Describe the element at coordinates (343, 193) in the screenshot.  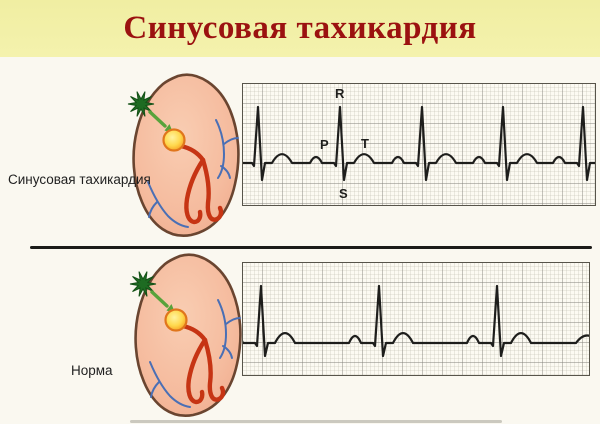
I see `wave-label-S: S` at that location.